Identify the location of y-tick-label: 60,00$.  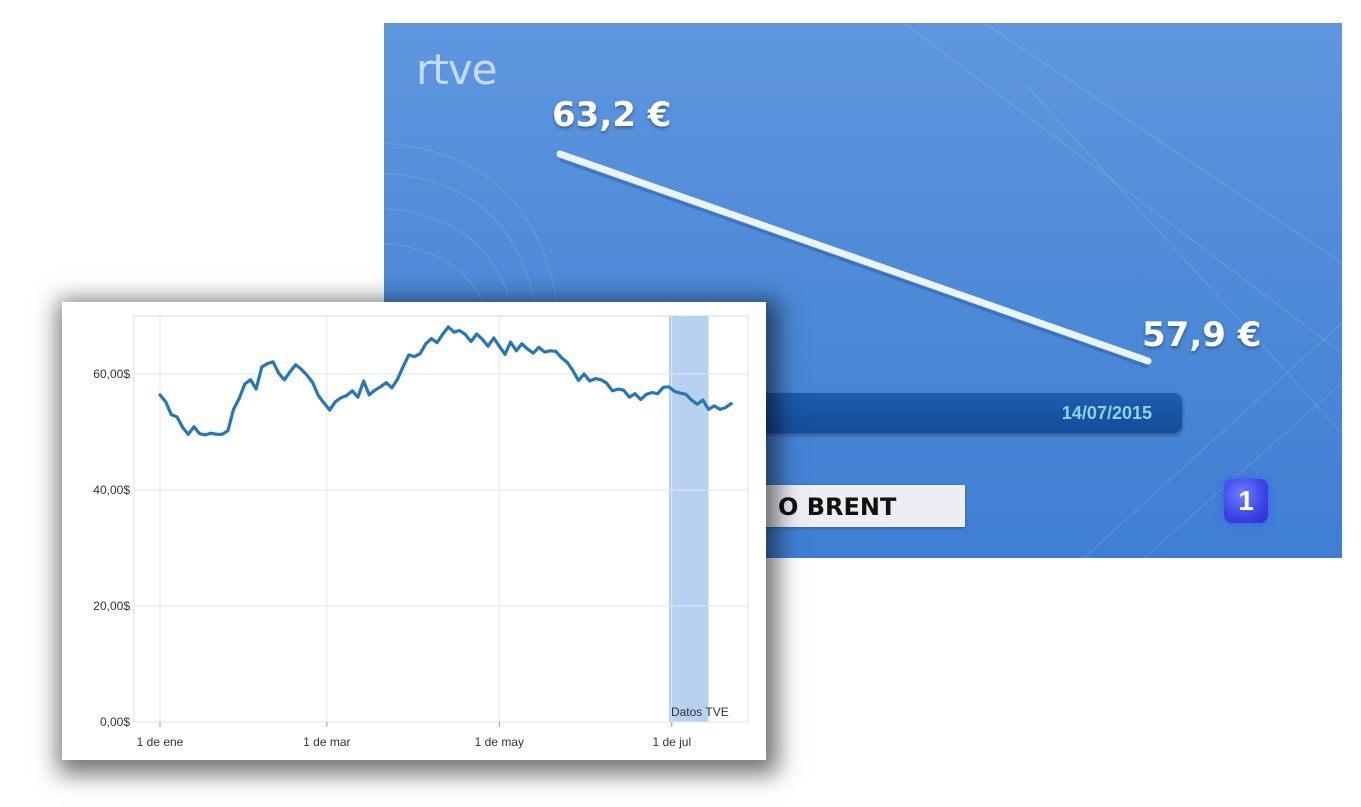
(111, 374).